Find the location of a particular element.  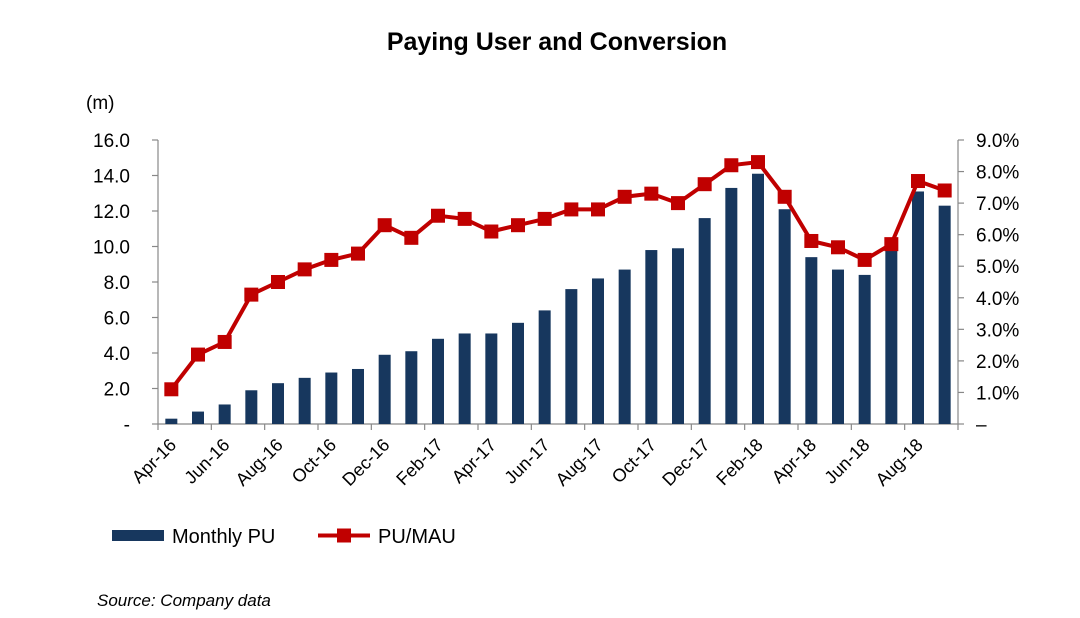

left-tick-label: 16.0 is located at coordinates (111, 141).